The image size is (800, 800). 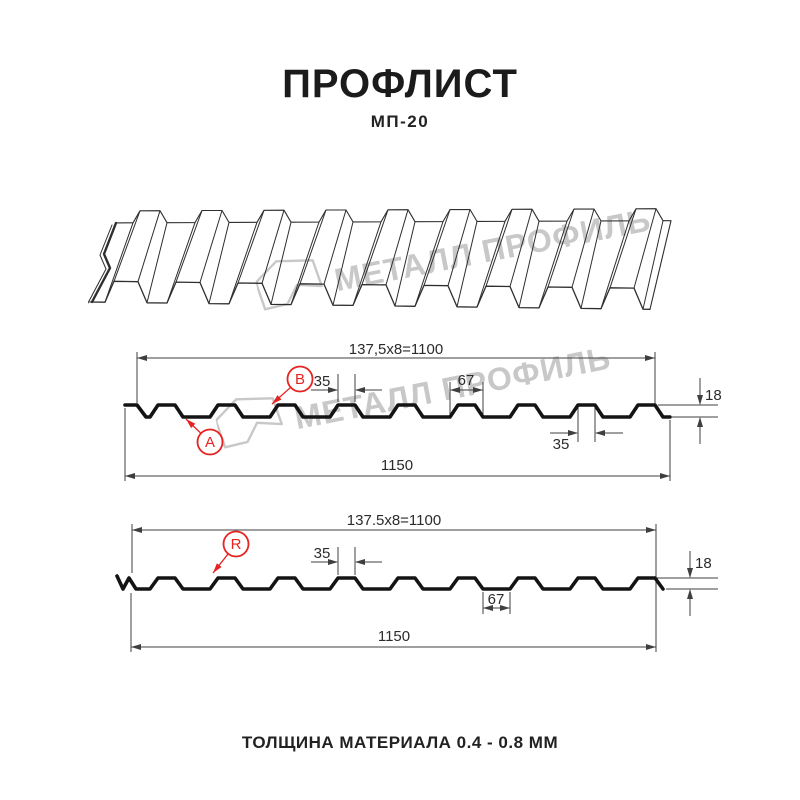 I want to click on sheet-3d-drawing, so click(x=380, y=259).